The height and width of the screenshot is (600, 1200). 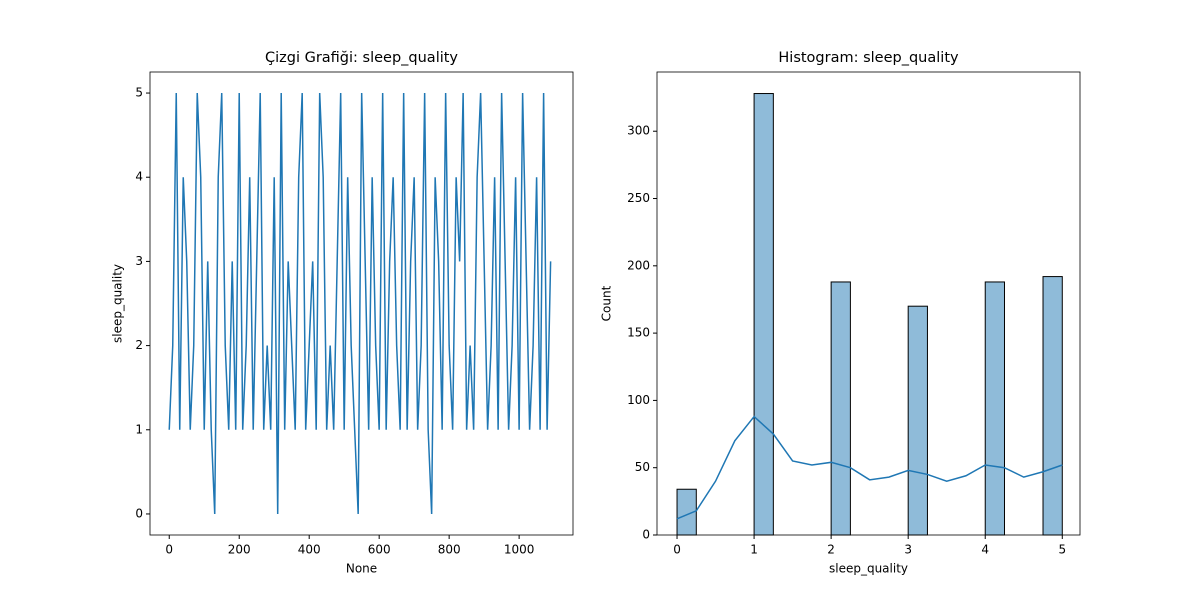 I want to click on y-tick-label: 3, so click(x=139, y=261).